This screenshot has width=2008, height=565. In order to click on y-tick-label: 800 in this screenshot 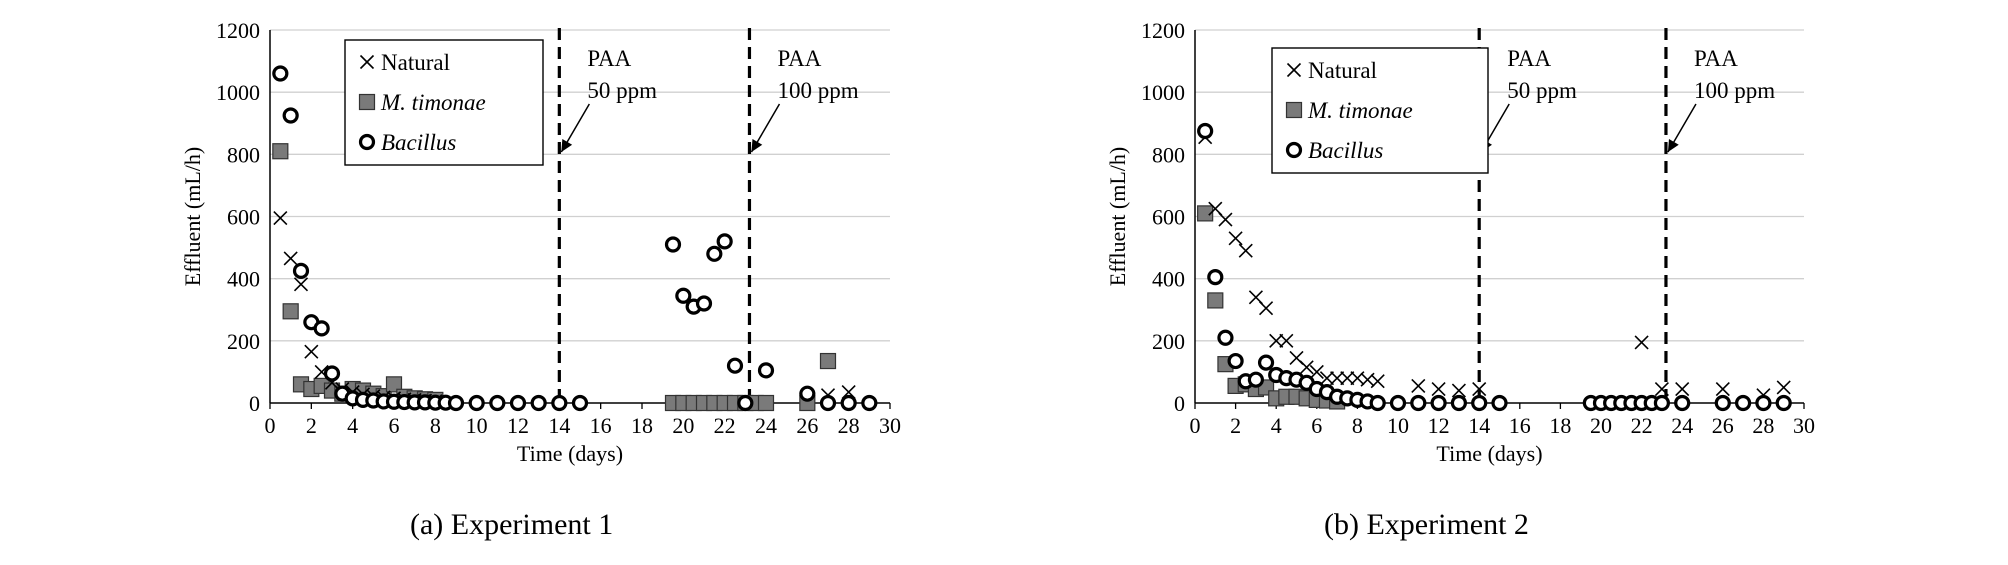, I will do `click(1168, 154)`.